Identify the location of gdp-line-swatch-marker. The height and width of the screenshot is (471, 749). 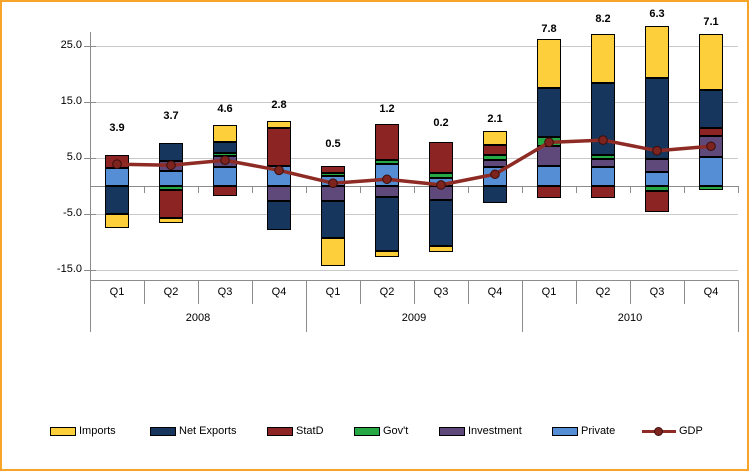
(658, 431).